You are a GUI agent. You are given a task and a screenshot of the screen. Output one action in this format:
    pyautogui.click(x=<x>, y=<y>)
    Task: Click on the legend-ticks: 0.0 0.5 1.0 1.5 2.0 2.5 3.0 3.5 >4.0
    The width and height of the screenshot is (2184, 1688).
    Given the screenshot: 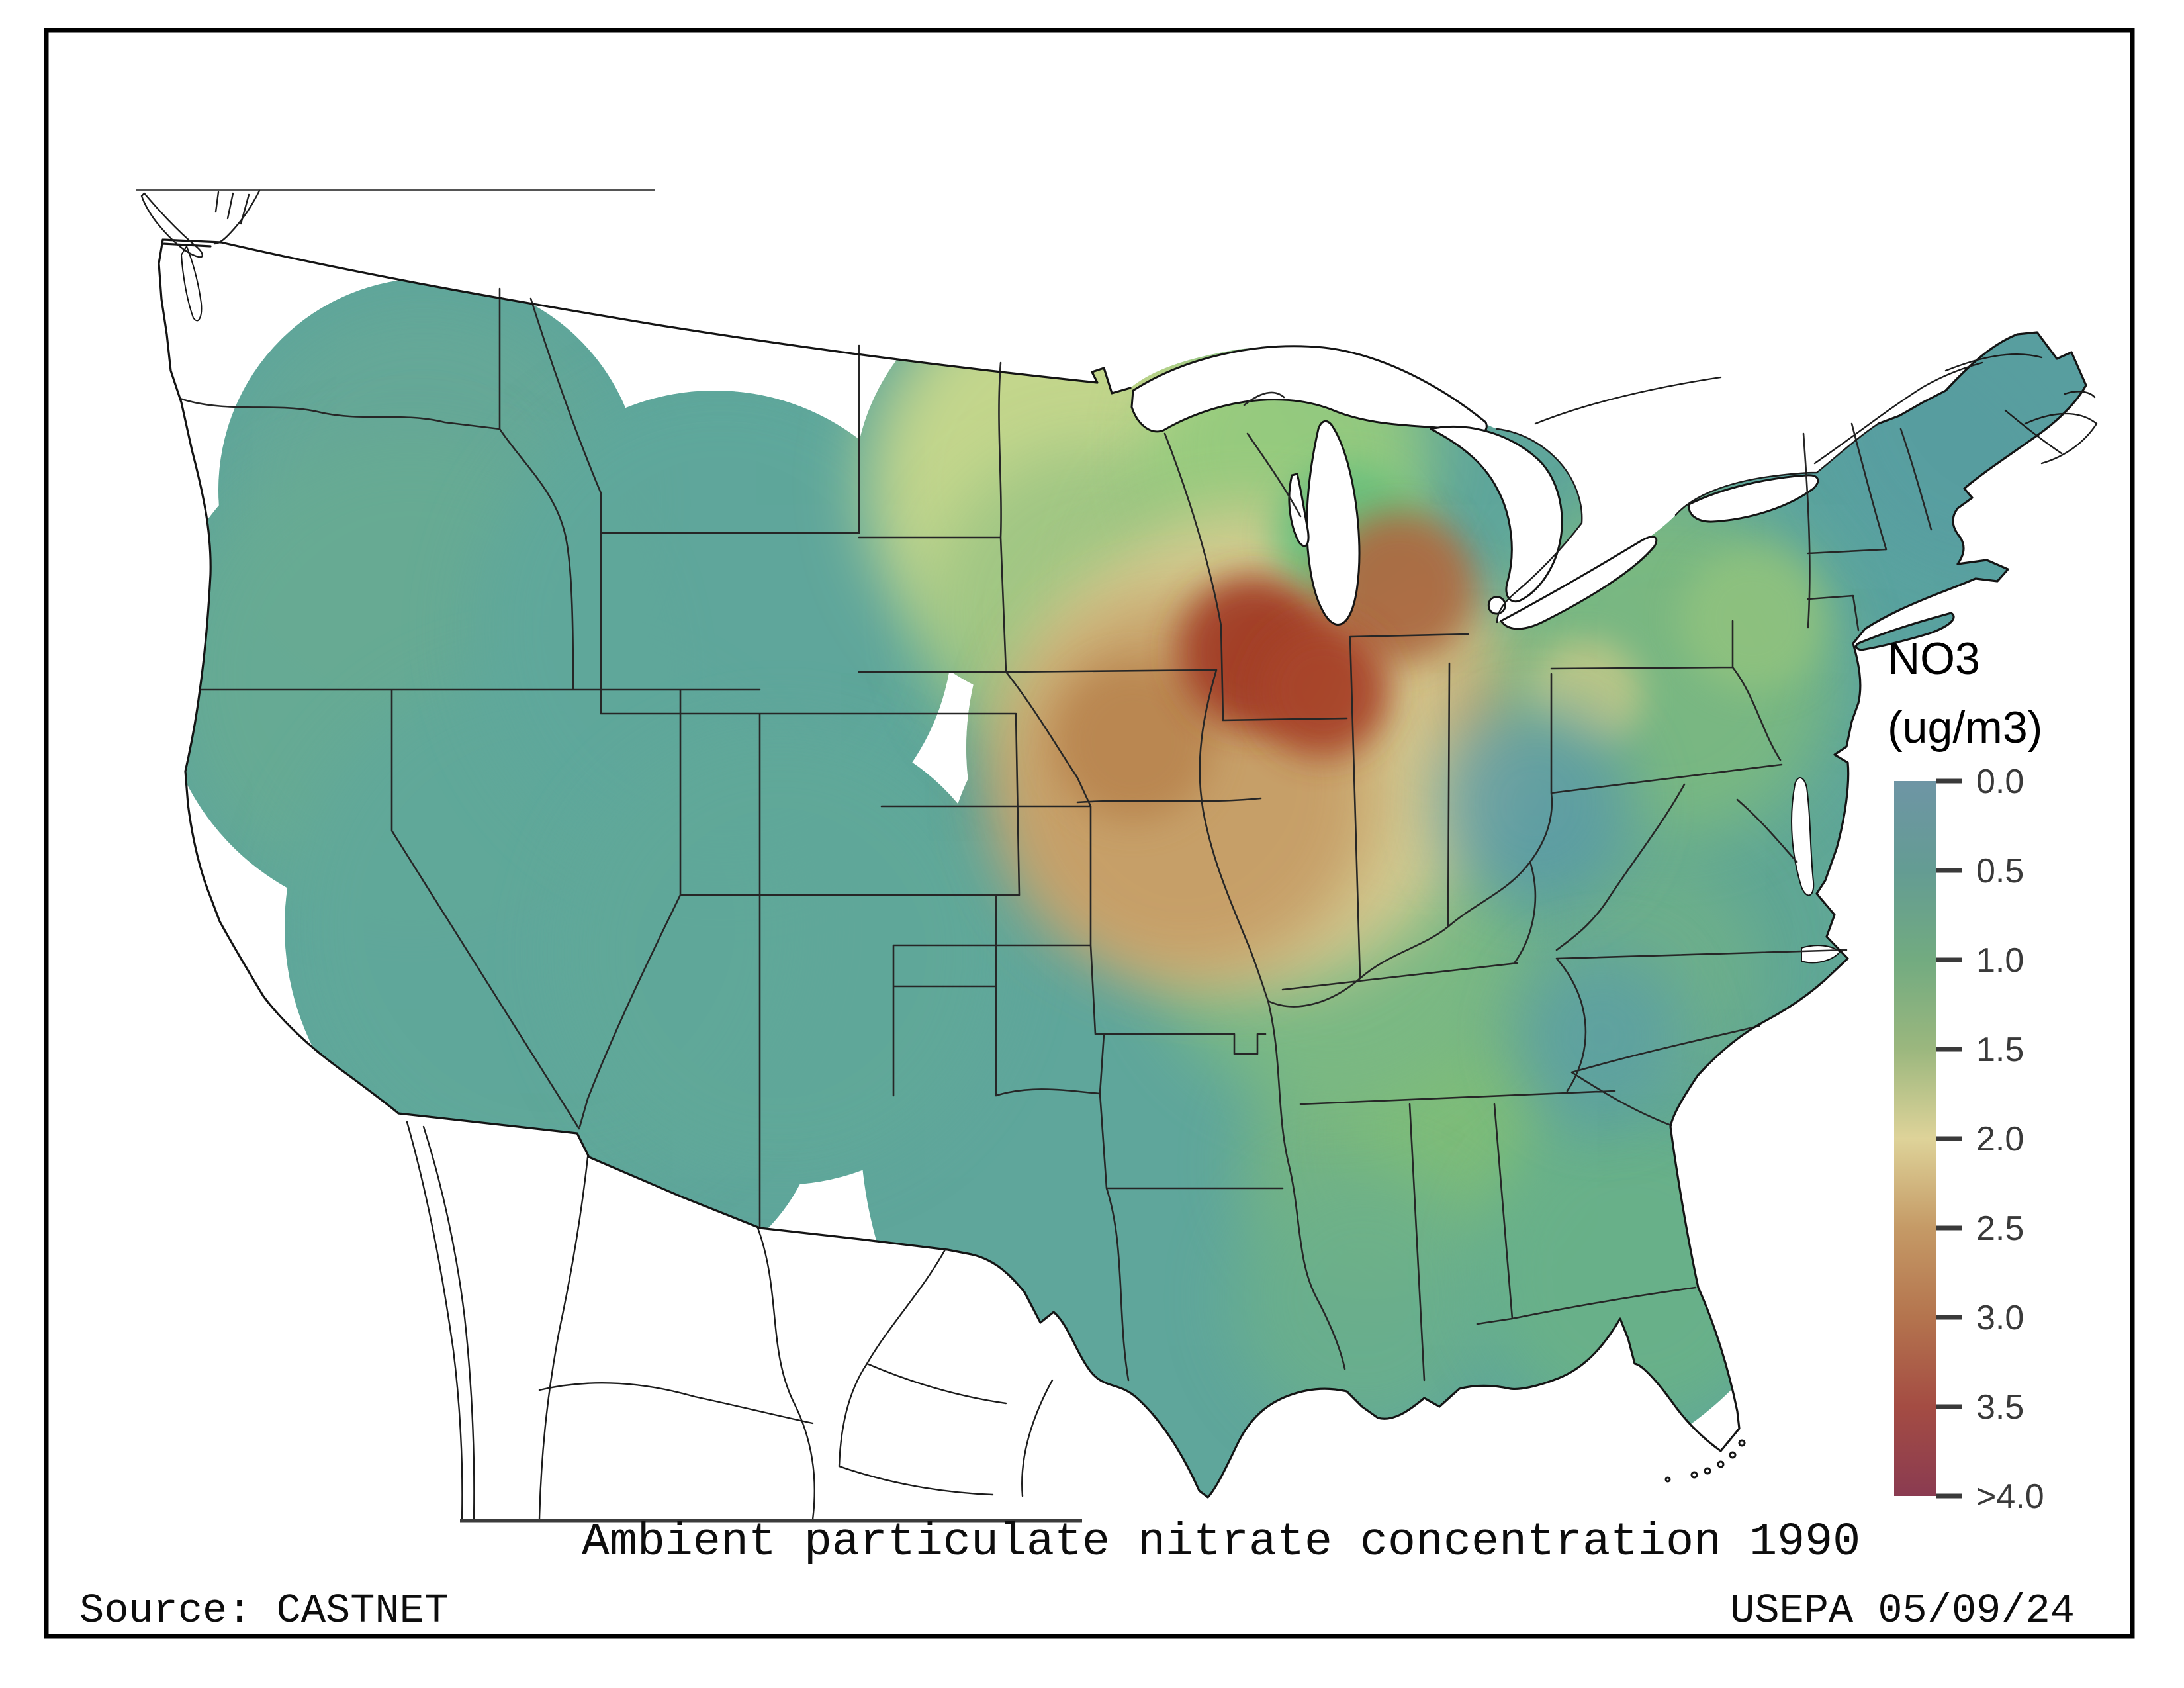 What is the action you would take?
    pyautogui.click(x=1990, y=1139)
    